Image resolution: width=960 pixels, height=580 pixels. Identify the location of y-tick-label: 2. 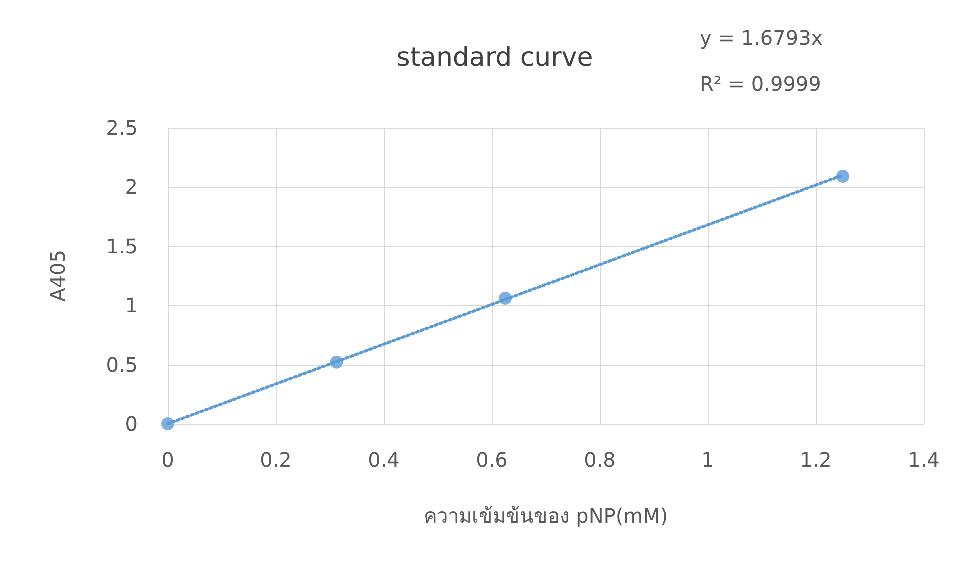
(131, 187).